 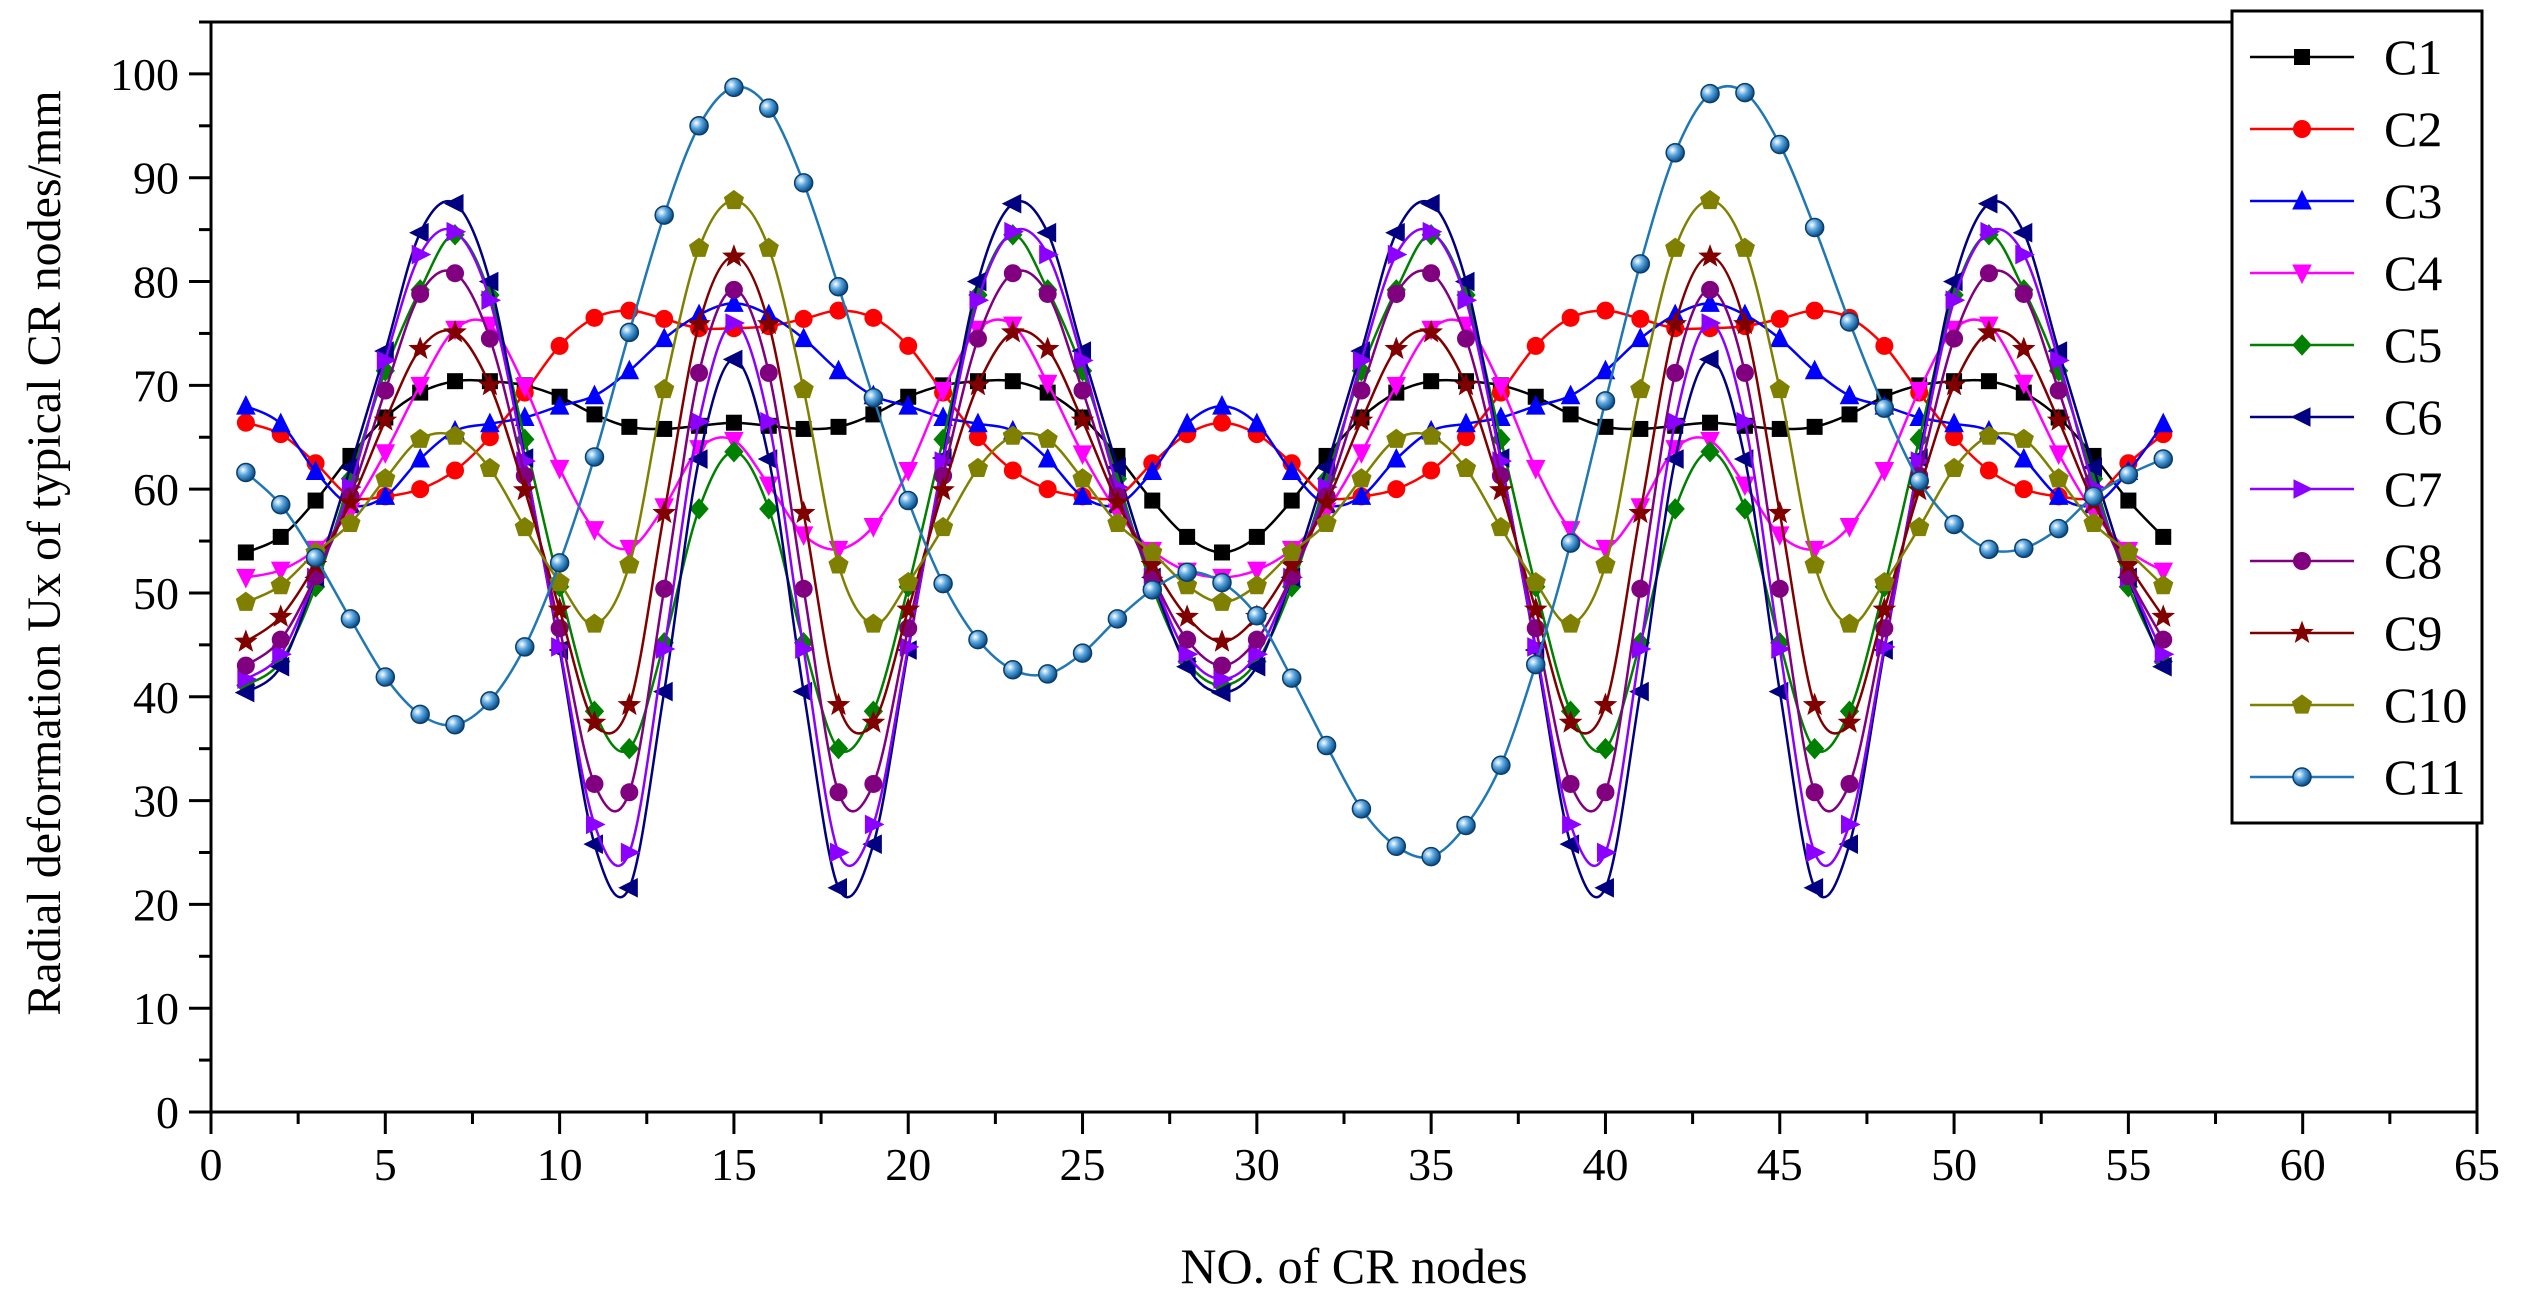 I want to click on y-tick-label: 10, so click(x=156, y=1008).